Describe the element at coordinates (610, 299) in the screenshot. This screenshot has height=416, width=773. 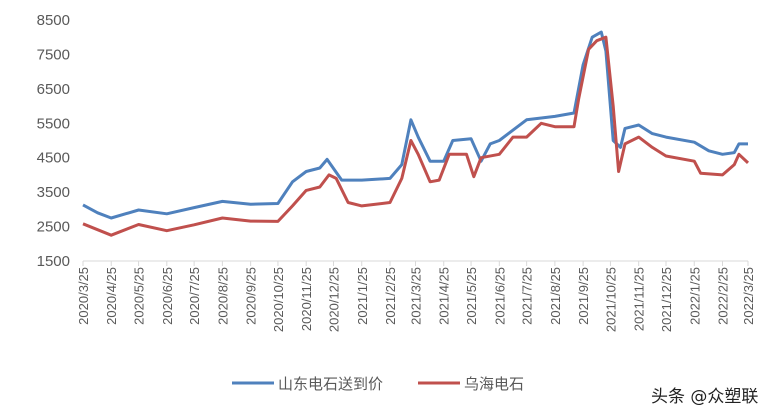
I see `x-tick-label: 2021/10/25` at that location.